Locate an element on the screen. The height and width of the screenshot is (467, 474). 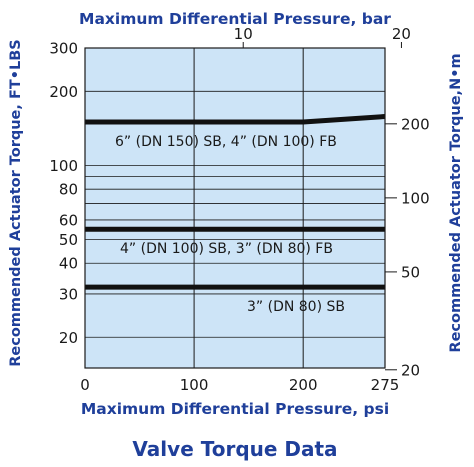
right-axis-title: Recommended Actuator Torque,N•m is located at coordinates (456, 202).